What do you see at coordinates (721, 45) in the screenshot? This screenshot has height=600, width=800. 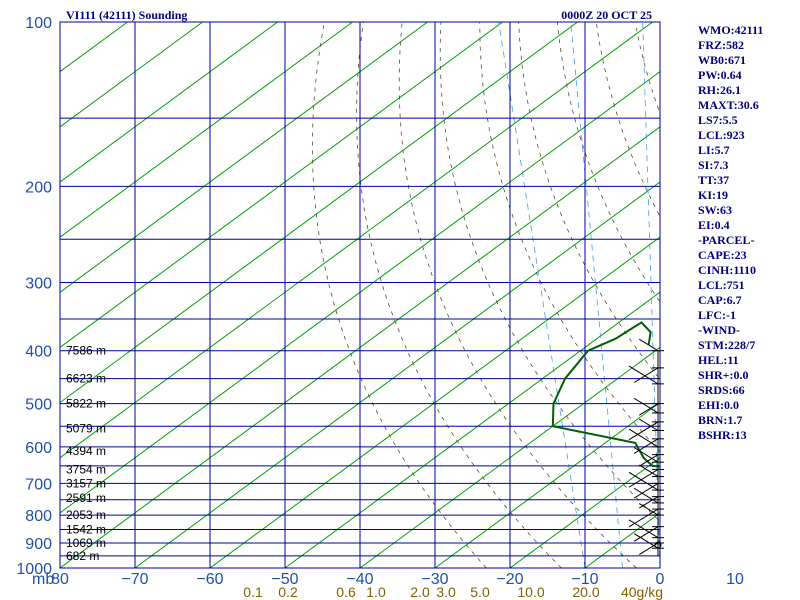 I see `index-value: FRZ:582` at bounding box center [721, 45].